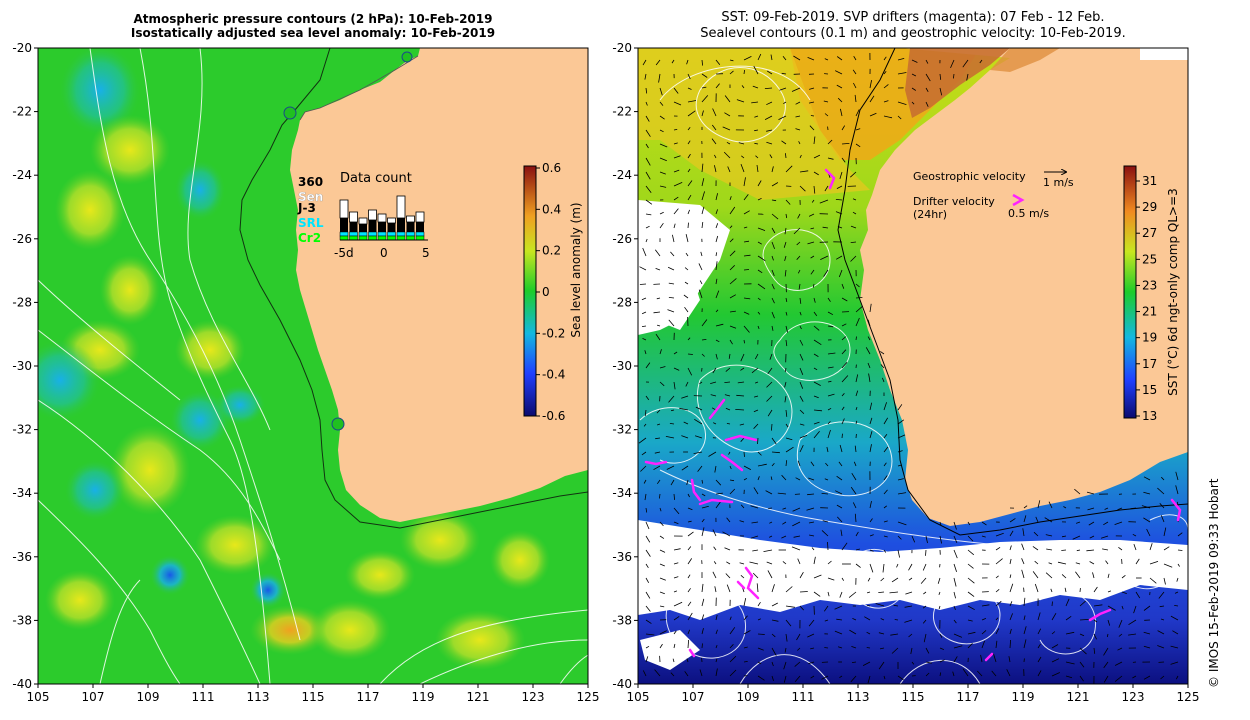 The width and height of the screenshot is (1250, 720). Describe the element at coordinates (1058, 182) in the screenshot. I see `geo-scale-label: 1 m/s` at that location.